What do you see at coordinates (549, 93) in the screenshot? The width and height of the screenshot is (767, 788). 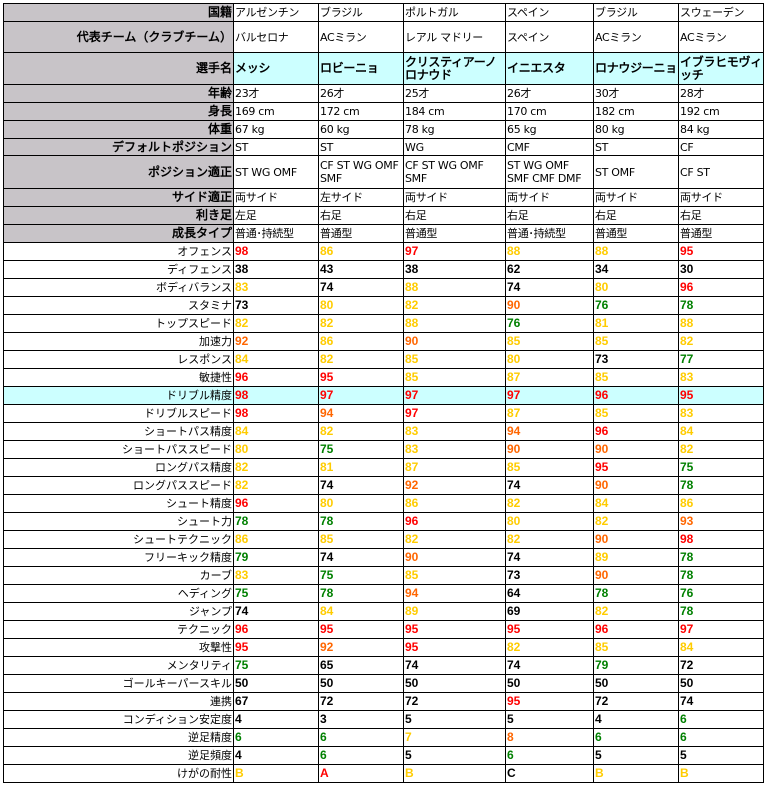 I see `info-cell-4: 26才` at bounding box center [549, 93].